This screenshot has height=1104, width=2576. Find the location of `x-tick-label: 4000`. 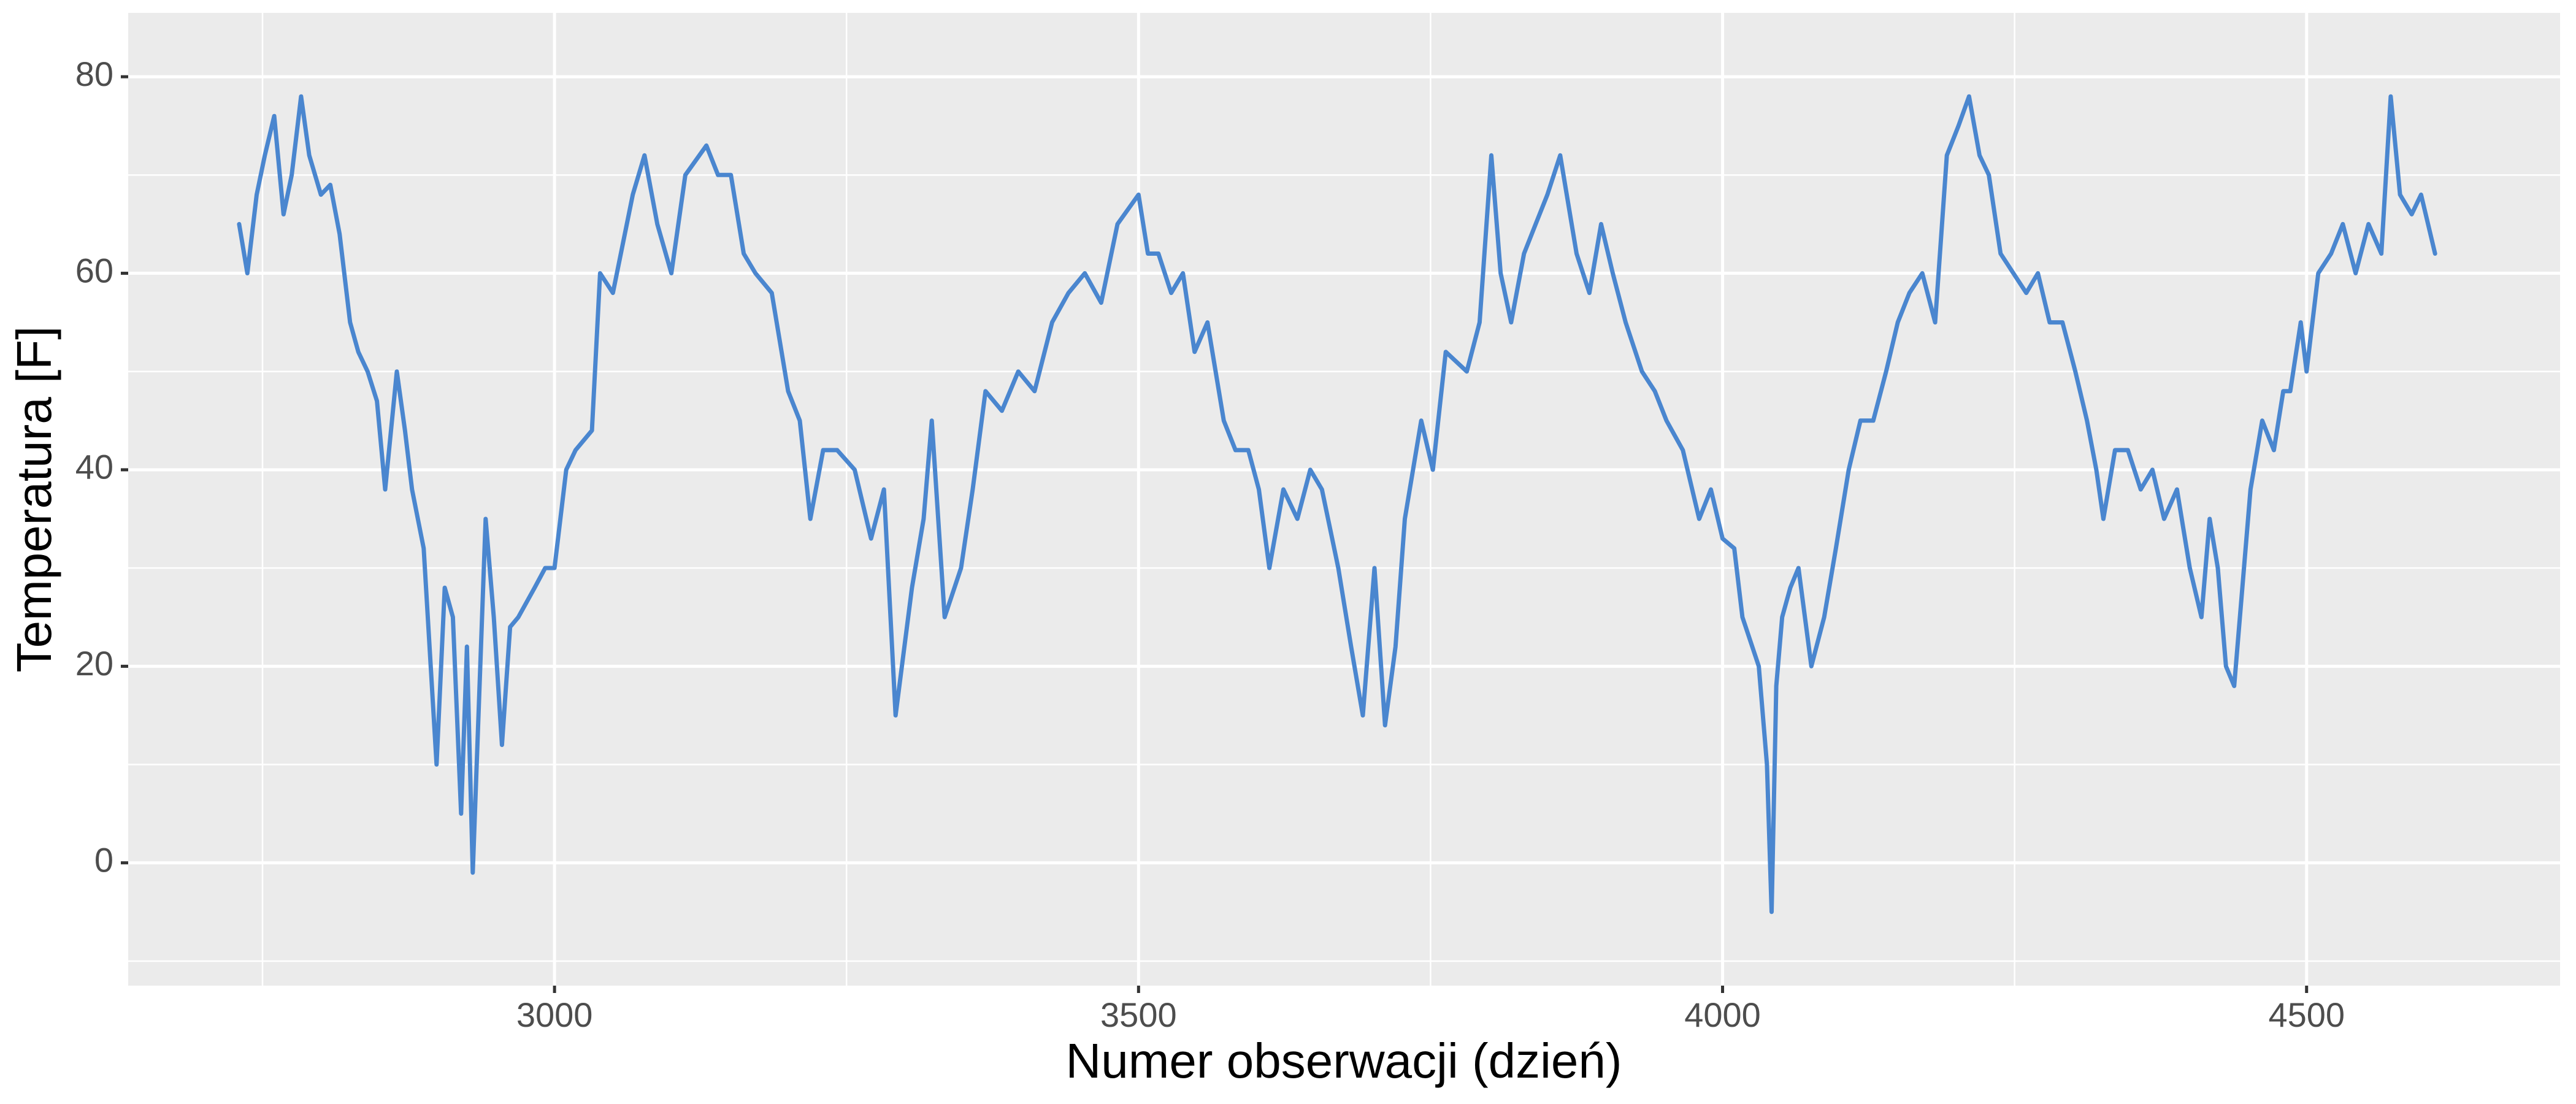

x-tick-label: 4000 is located at coordinates (1722, 1014).